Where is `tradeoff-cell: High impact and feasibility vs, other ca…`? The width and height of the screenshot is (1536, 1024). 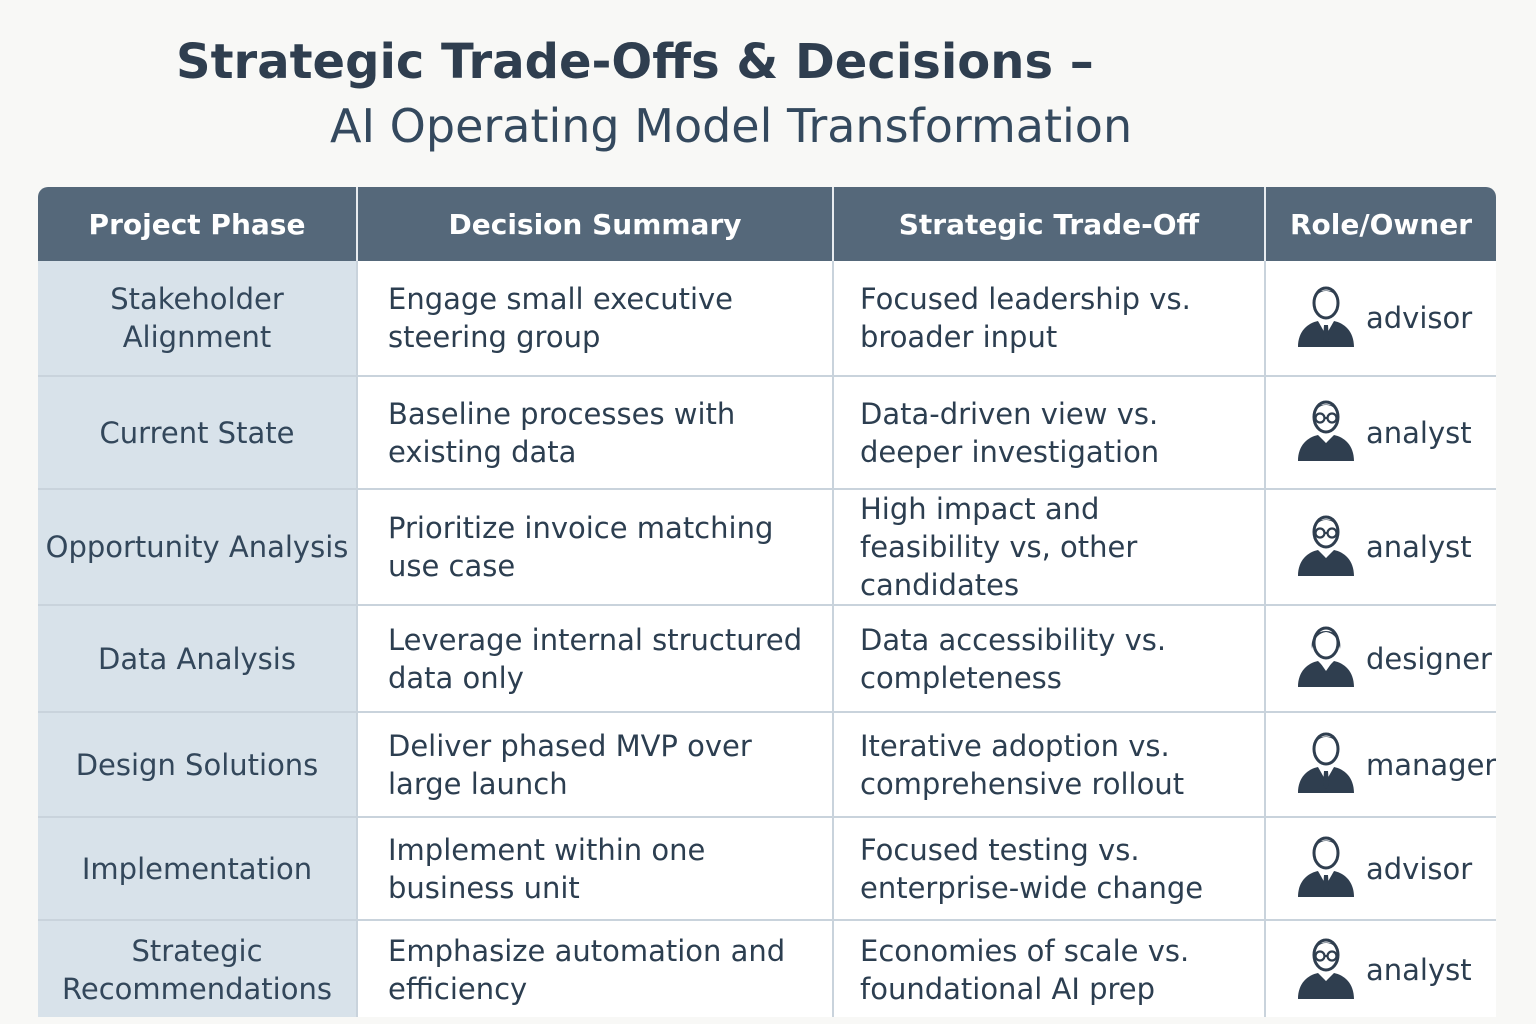 tradeoff-cell: High impact and feasibility vs, other ca… is located at coordinates (1049, 547).